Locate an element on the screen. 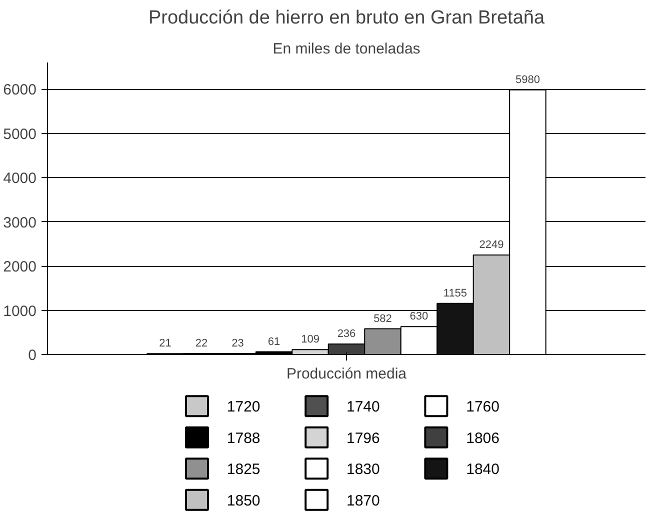  legend-label: 1870 is located at coordinates (363, 501).